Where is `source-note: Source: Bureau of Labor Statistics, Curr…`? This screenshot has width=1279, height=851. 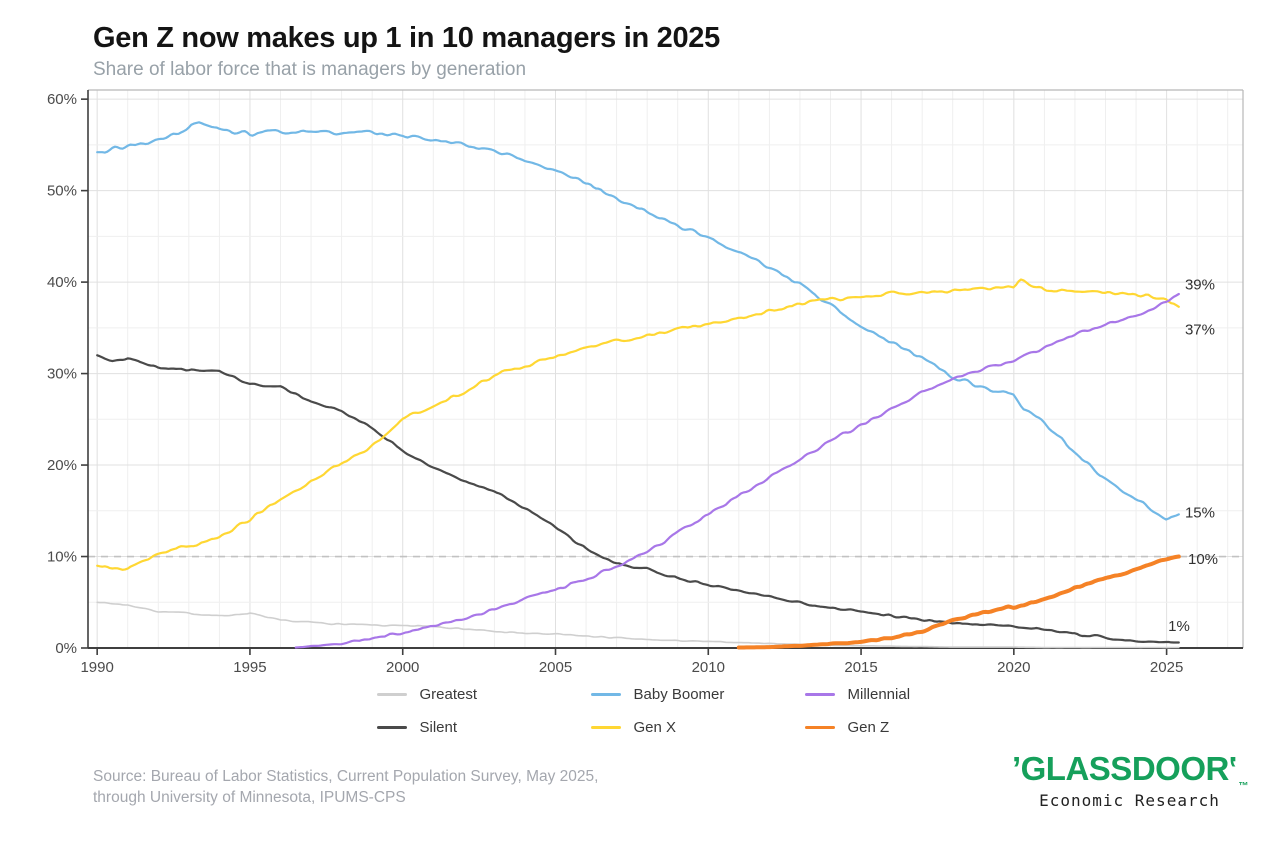
source-note: Source: Bureau of Labor Statistics, Curr… is located at coordinates (345, 787).